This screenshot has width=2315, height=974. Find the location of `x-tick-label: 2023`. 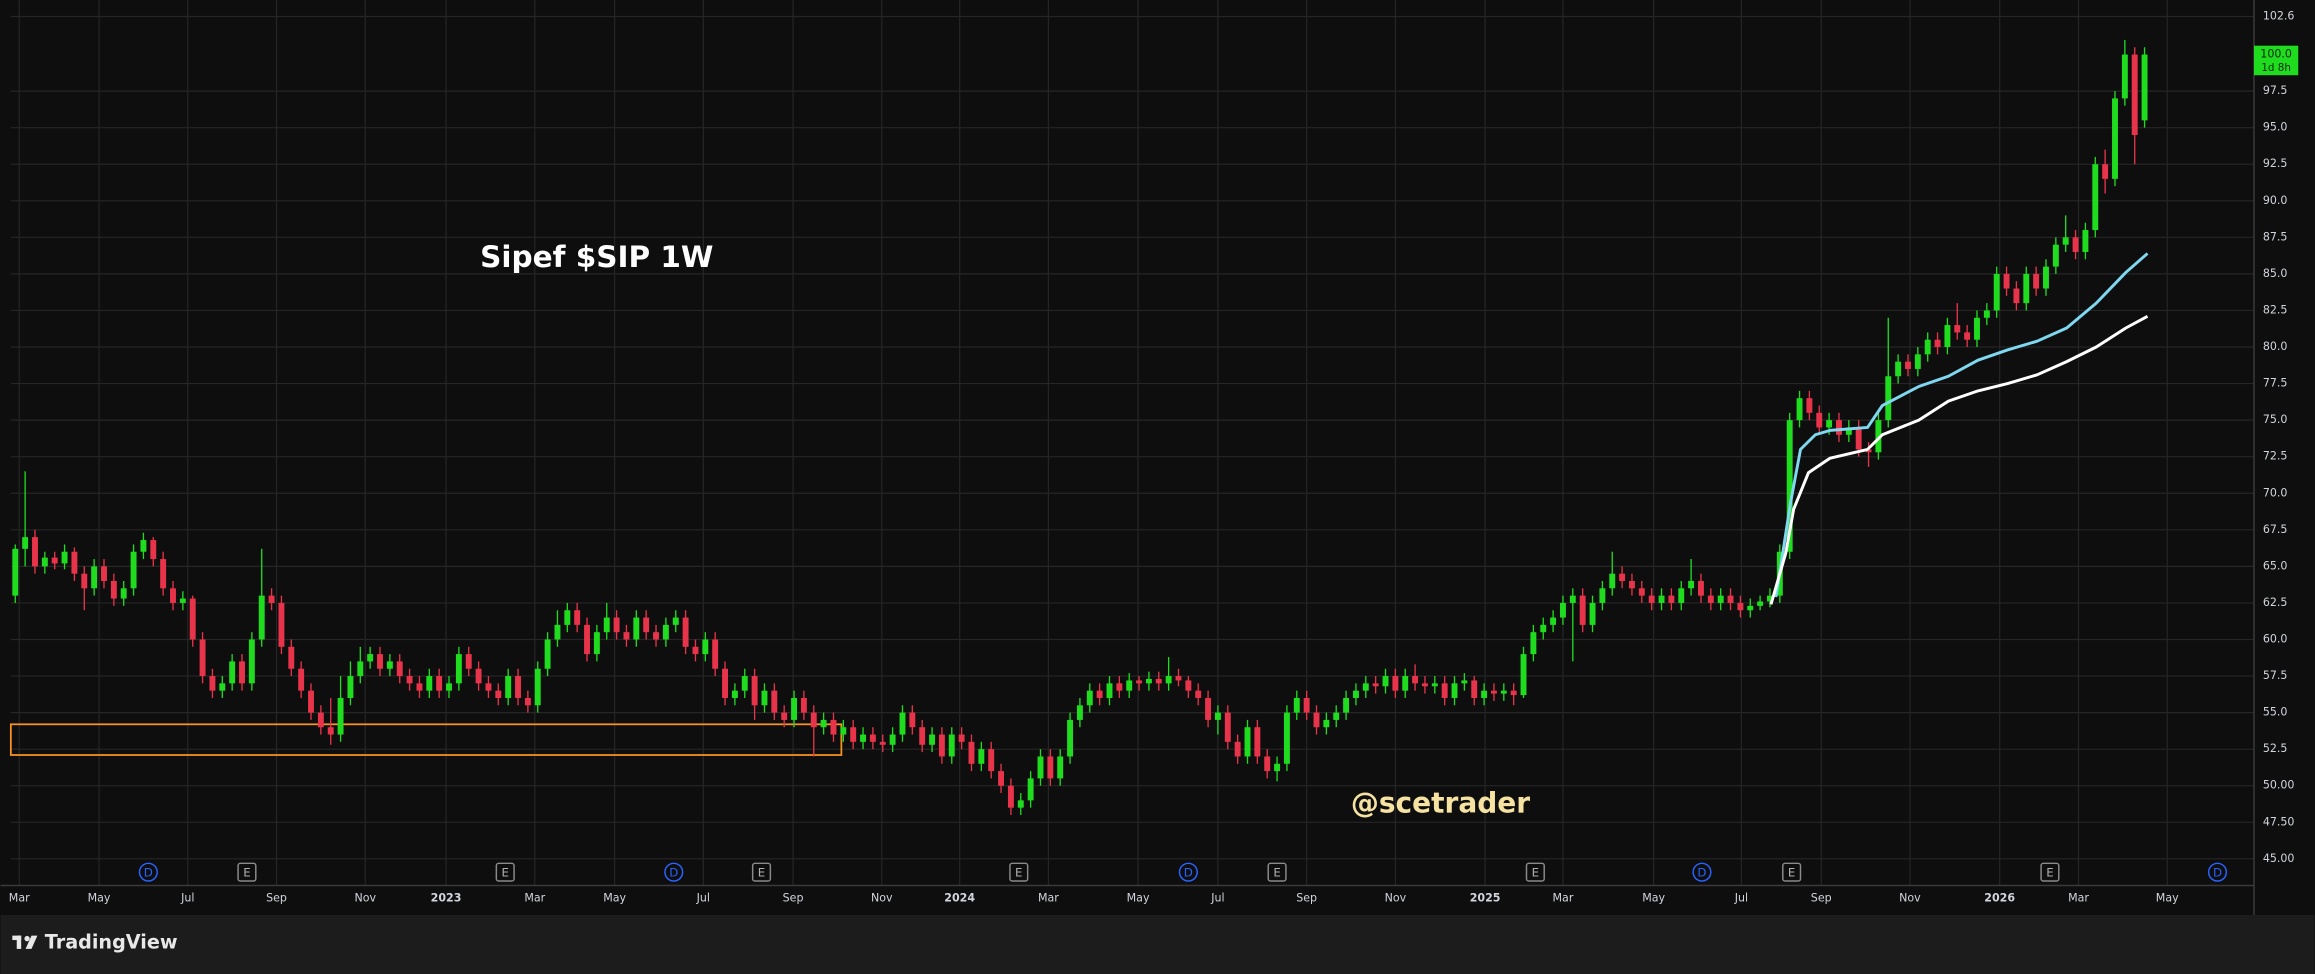

x-tick-label: 2023 is located at coordinates (446, 898).